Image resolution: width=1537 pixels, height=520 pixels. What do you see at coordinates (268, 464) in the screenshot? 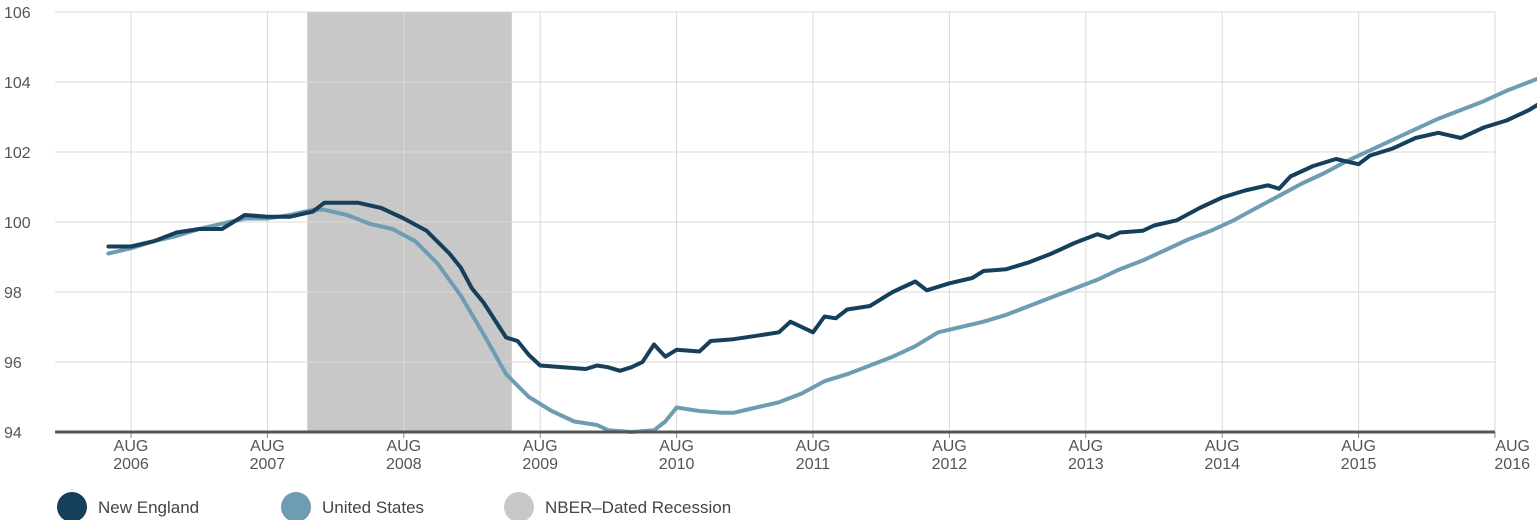
I see `x-tick-year: 2007` at bounding box center [268, 464].